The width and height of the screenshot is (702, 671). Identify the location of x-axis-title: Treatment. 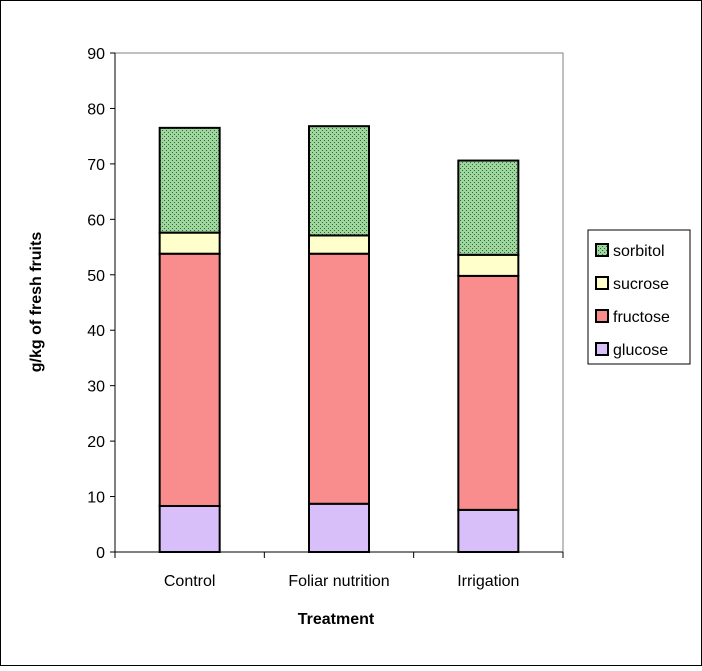
(336, 619).